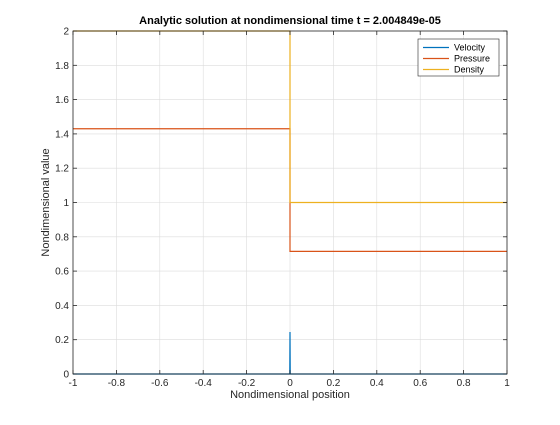  Describe the element at coordinates (507, 383) in the screenshot. I see `x-tick-label: 1` at that location.